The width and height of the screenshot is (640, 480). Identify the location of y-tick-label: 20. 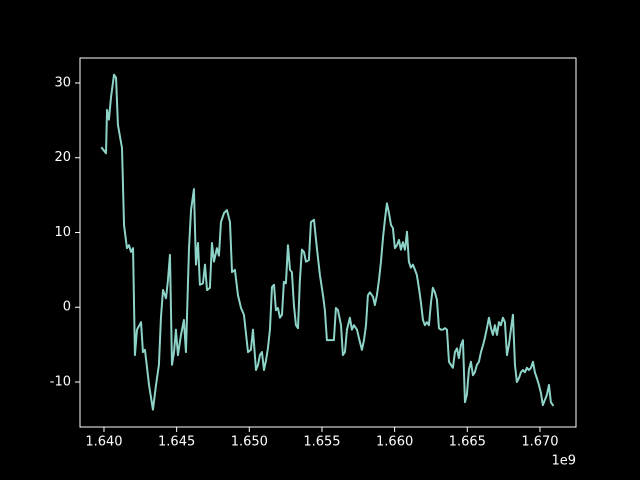
(62, 157).